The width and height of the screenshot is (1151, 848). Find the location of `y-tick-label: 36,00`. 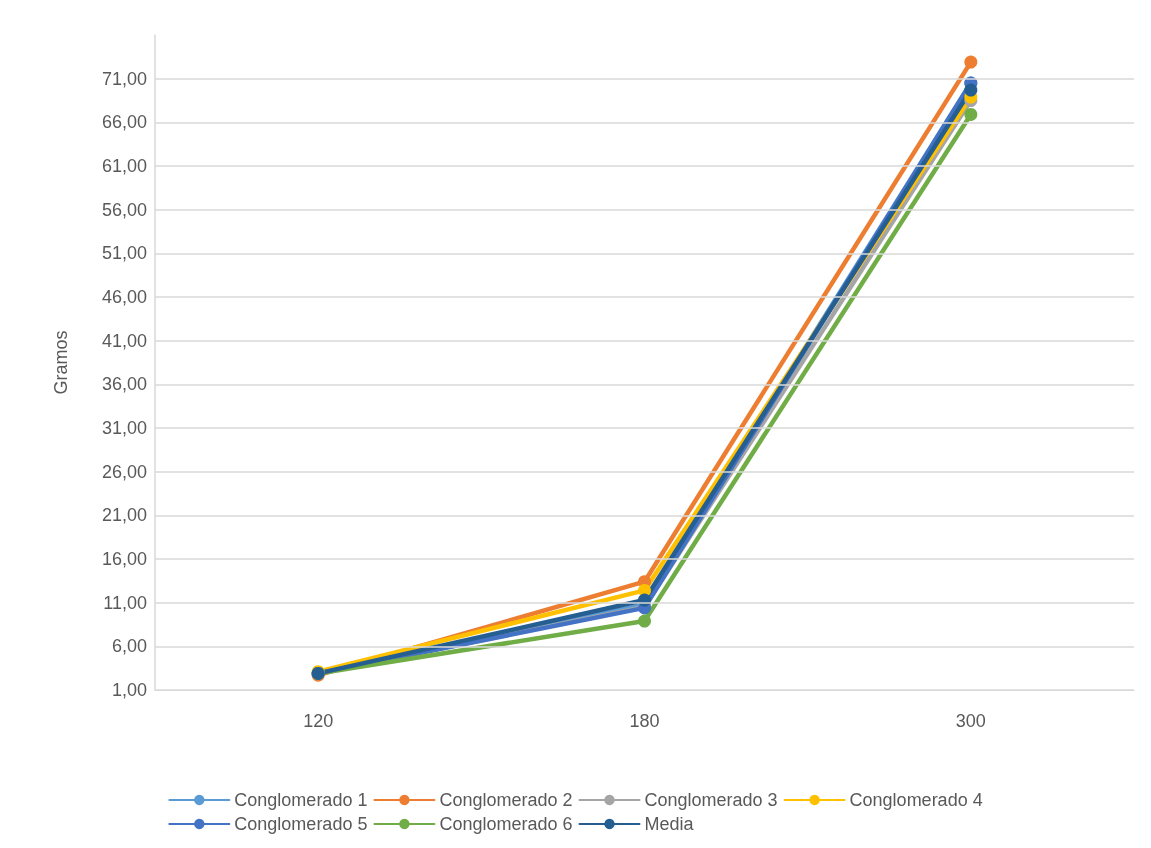

y-tick-label: 36,00 is located at coordinates (124, 384).